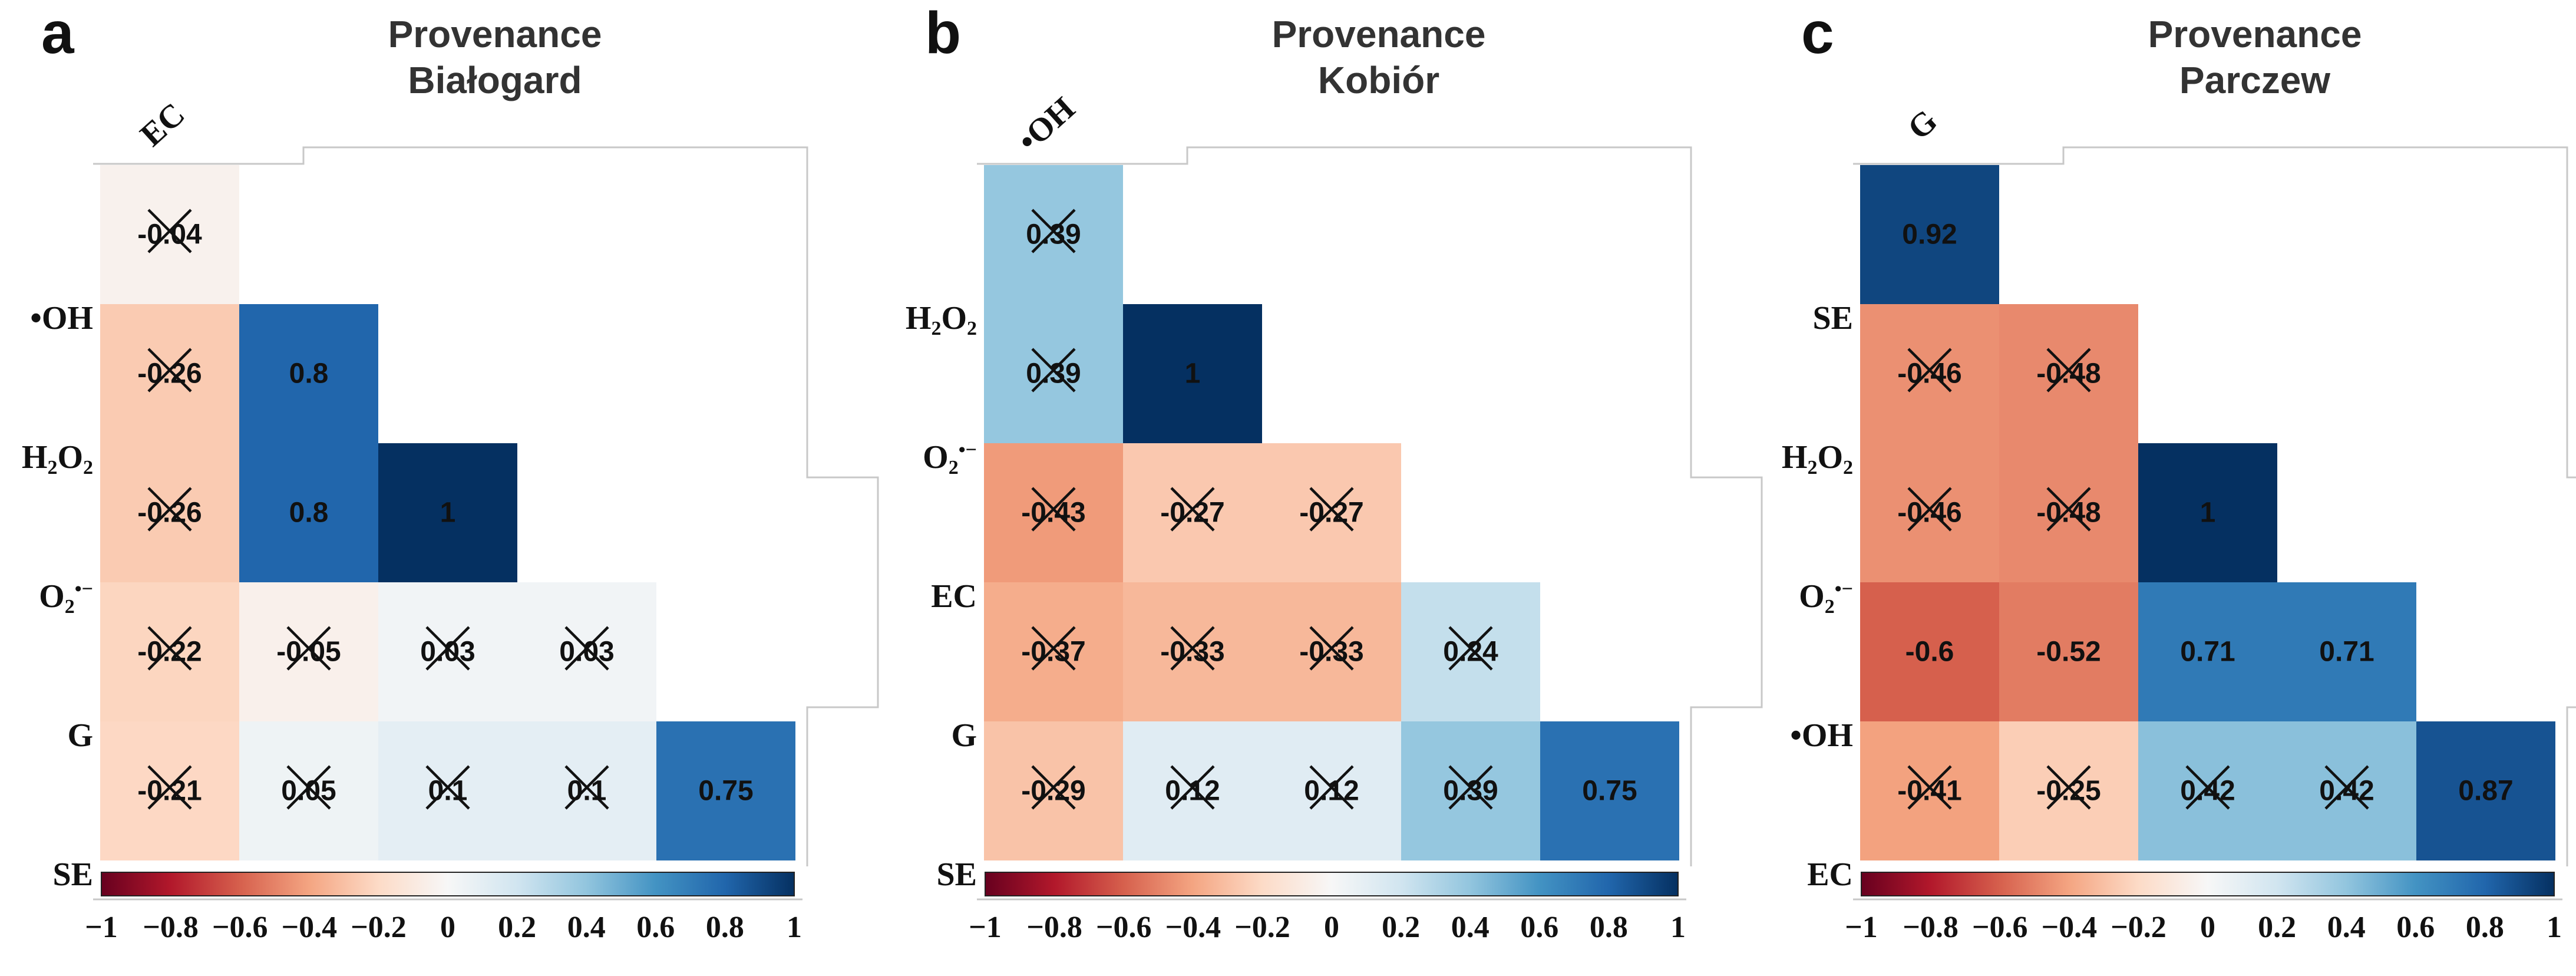  I want to click on panel-title-line: Białogard, so click(495, 80).